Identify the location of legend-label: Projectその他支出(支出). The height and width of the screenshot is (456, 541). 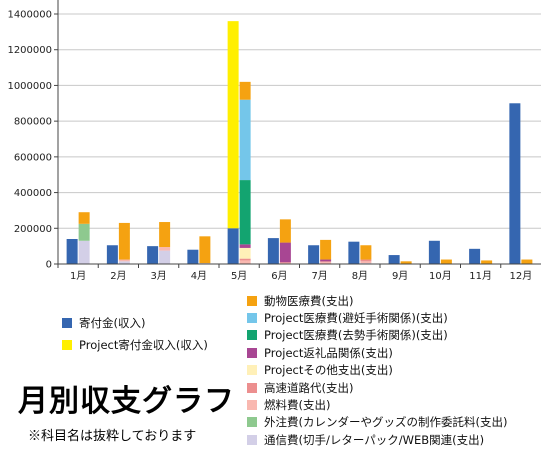
(328, 370).